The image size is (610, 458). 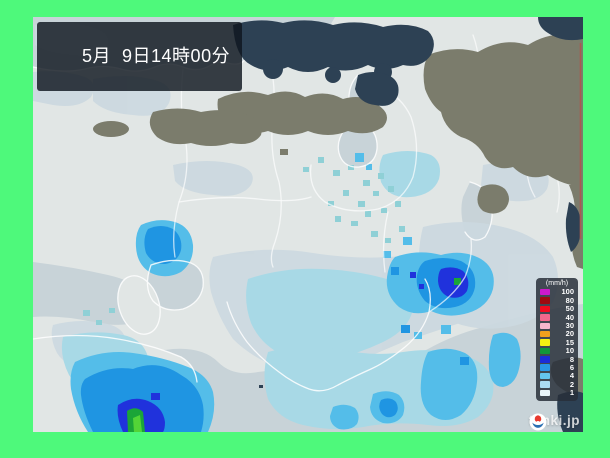 What do you see at coordinates (571, 384) in the screenshot?
I see `legend-value: 2` at bounding box center [571, 384].